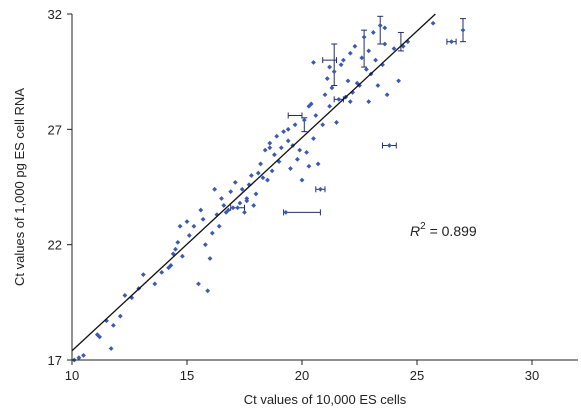 The height and width of the screenshot is (413, 581). Describe the element at coordinates (19, 187) in the screenshot. I see `y-axis-title: Ct values of 1,000 pg ES cell RNA` at that location.